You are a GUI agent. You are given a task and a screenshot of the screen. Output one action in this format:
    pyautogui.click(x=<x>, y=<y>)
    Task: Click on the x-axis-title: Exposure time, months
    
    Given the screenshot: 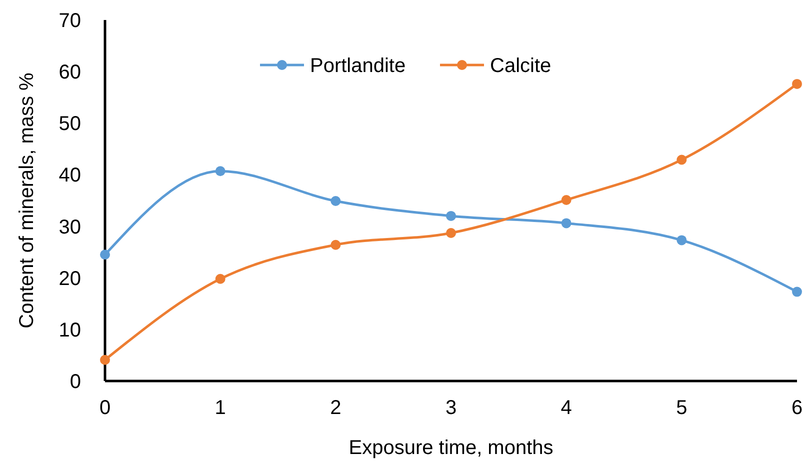 What is the action you would take?
    pyautogui.click(x=451, y=448)
    